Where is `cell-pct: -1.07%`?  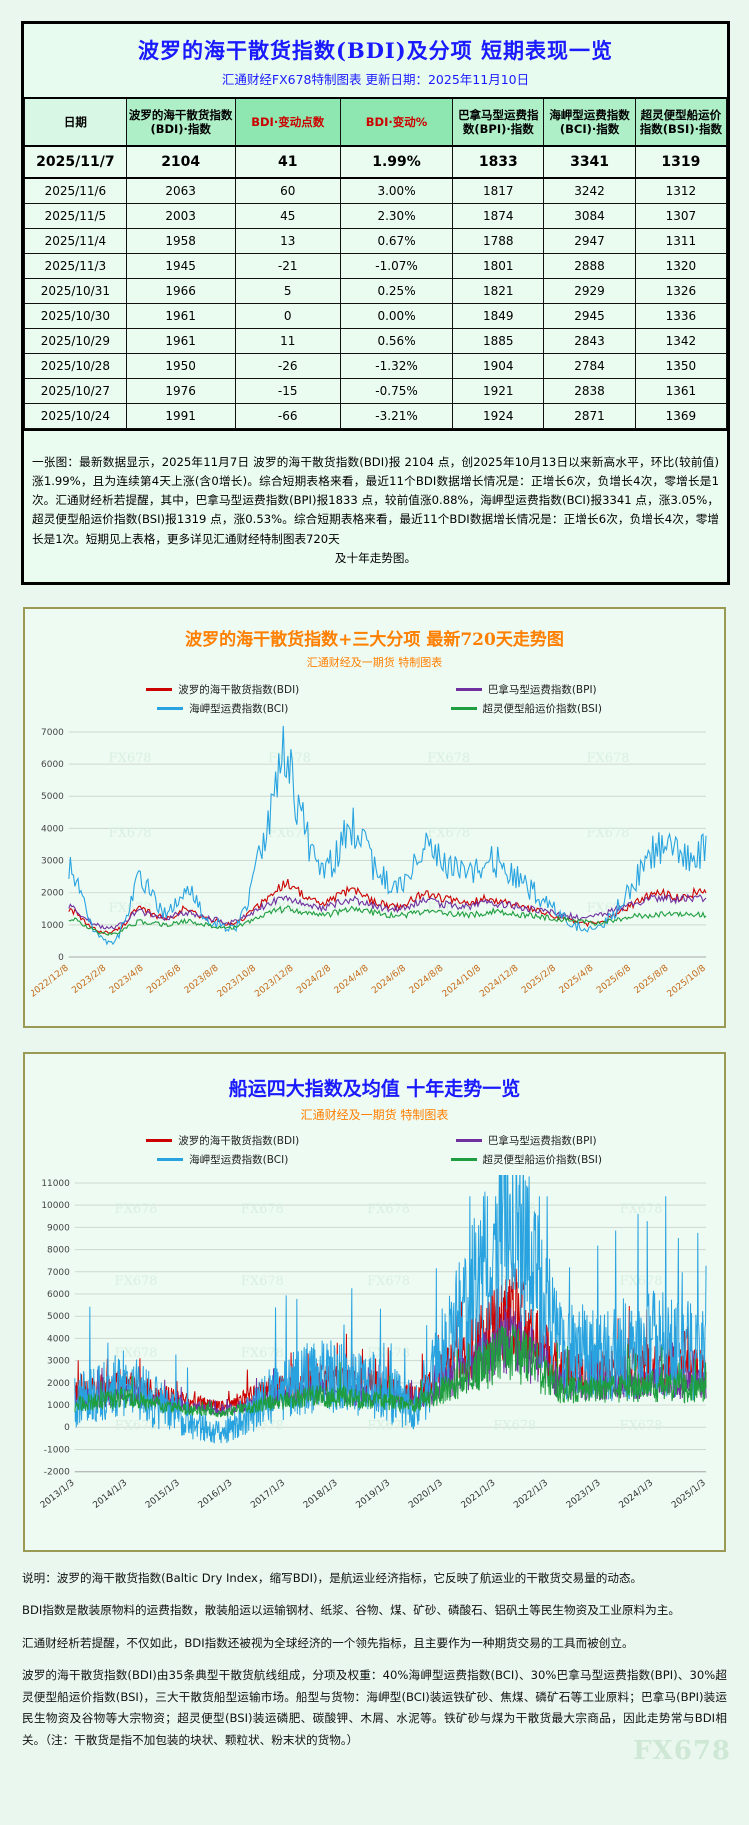
cell-pct: -1.07% is located at coordinates (396, 266).